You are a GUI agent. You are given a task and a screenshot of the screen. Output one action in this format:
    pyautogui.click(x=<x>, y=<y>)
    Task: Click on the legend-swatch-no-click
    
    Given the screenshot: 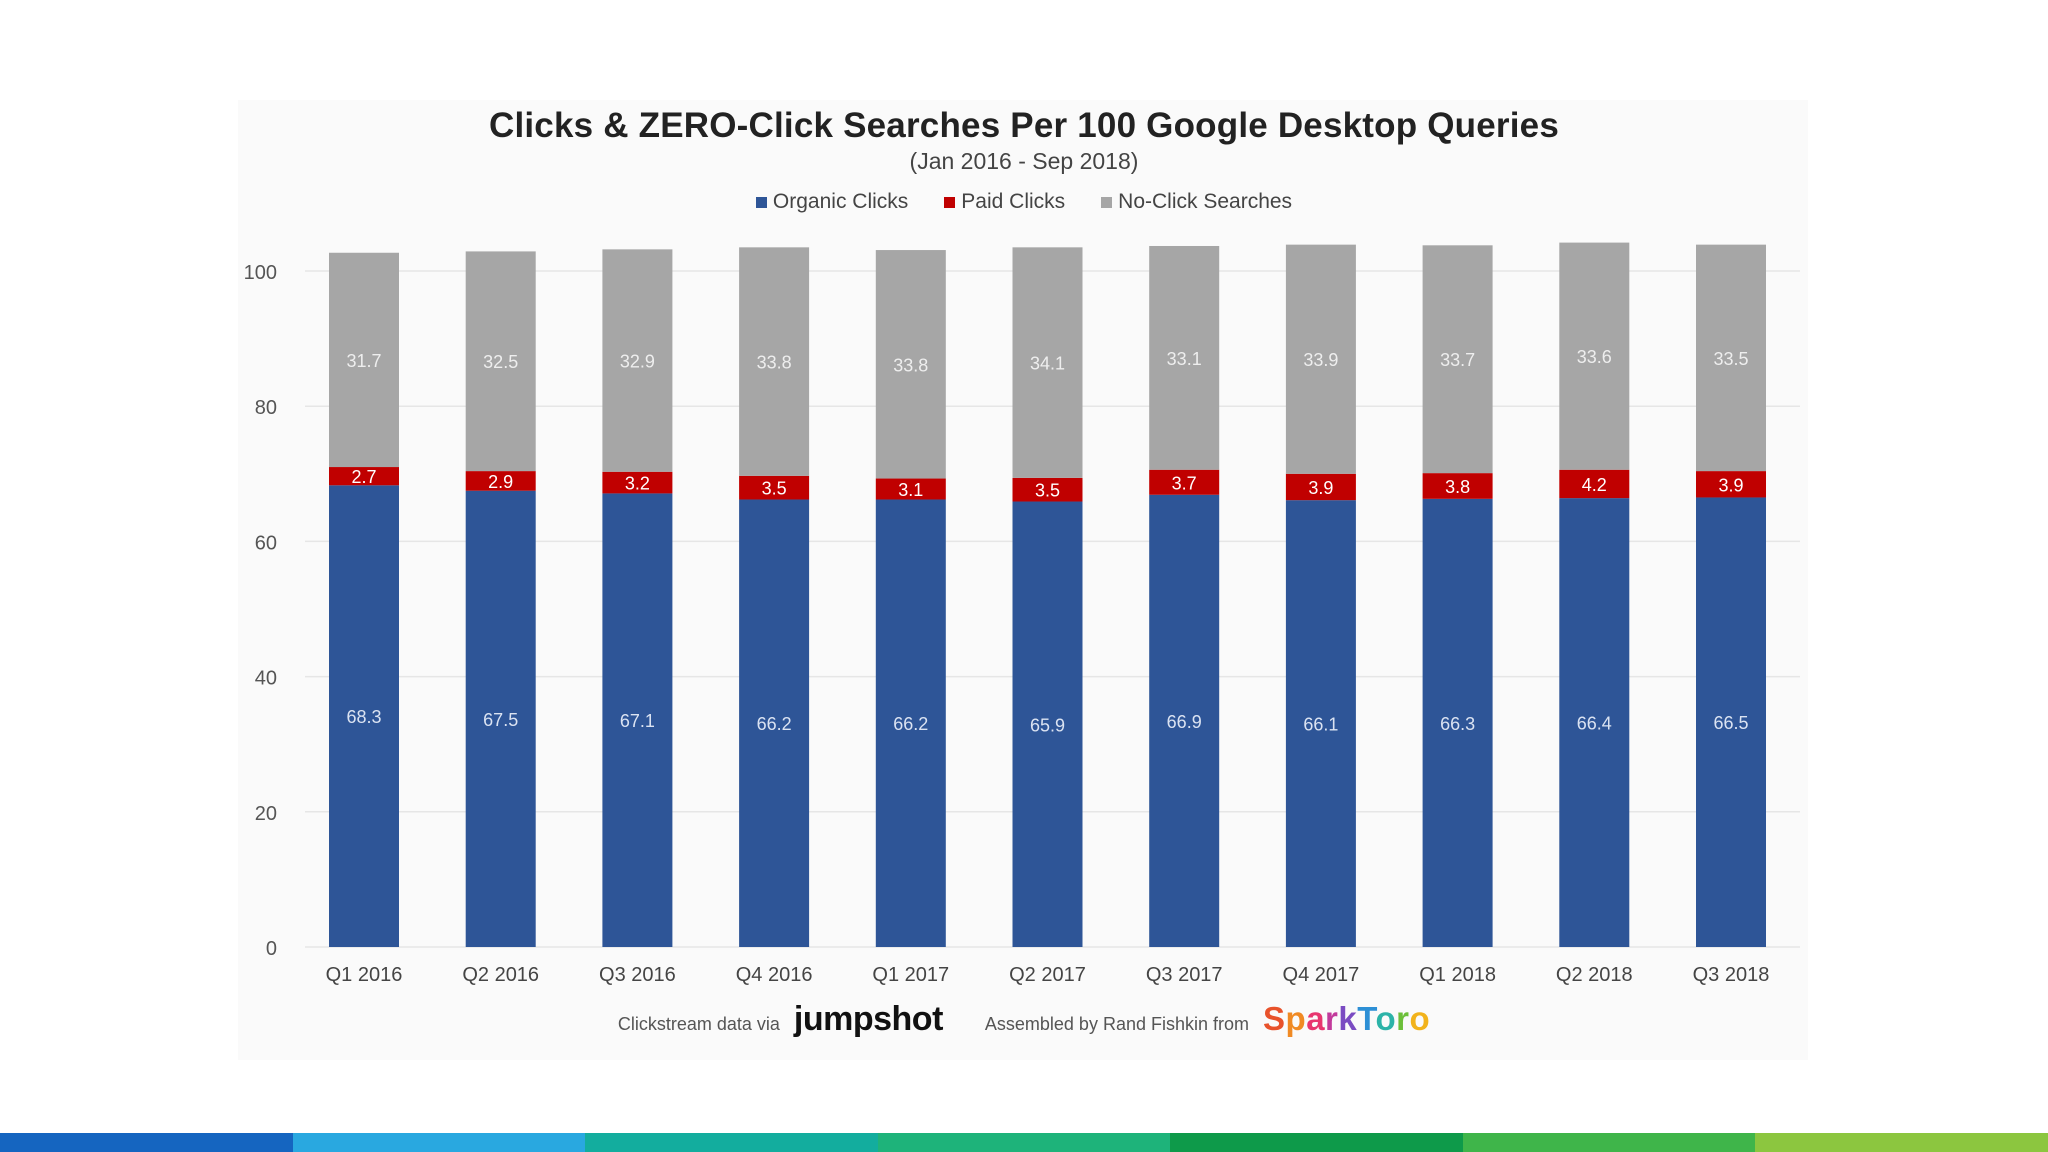 What is the action you would take?
    pyautogui.click(x=1107, y=202)
    